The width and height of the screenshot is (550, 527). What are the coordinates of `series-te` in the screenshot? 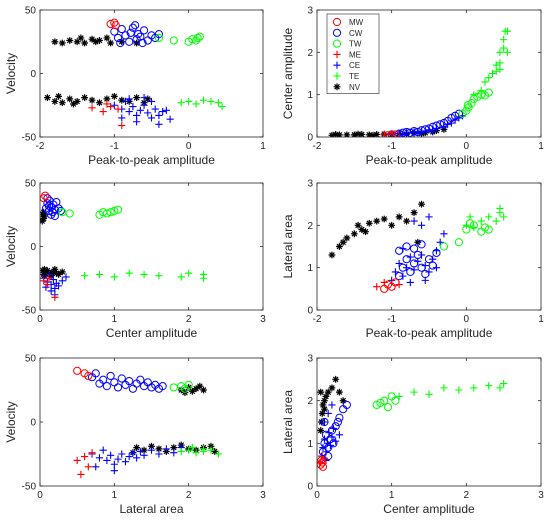 It's located at (490, 63).